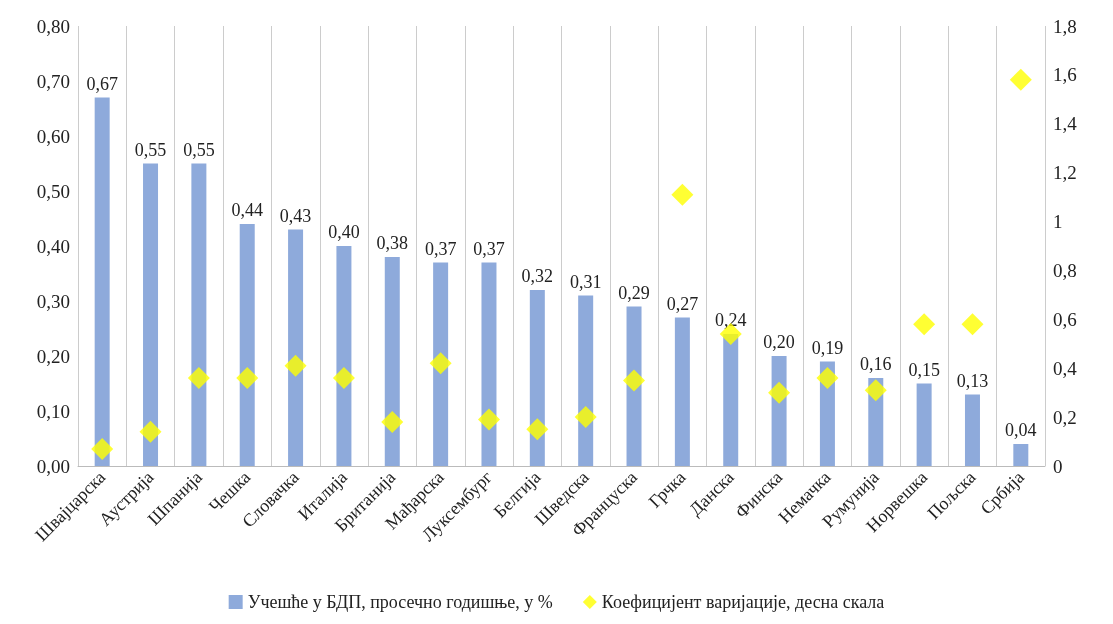 This screenshot has width=1113, height=624. What do you see at coordinates (53, 246) in the screenshot?
I see `y-tick-label: 0,40` at bounding box center [53, 246].